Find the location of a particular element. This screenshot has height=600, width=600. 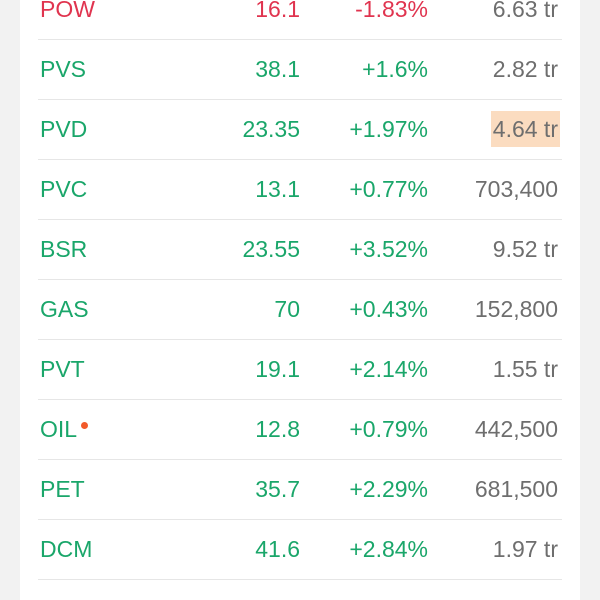

volume-value: 2.82 tr is located at coordinates (525, 69).